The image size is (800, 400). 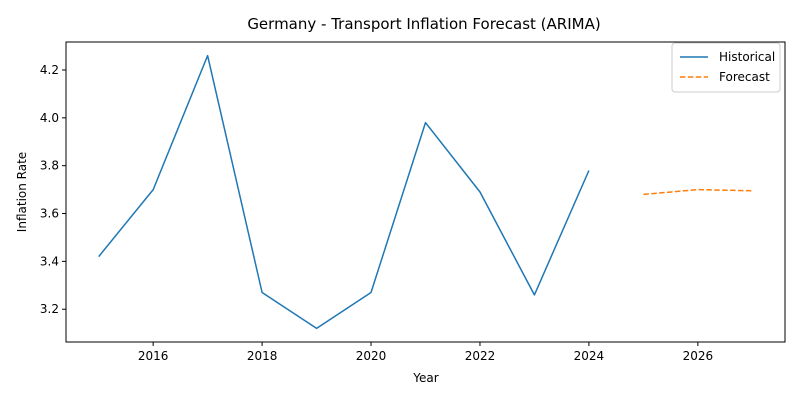 I want to click on y-tick-label: 3.6, so click(x=49, y=214).